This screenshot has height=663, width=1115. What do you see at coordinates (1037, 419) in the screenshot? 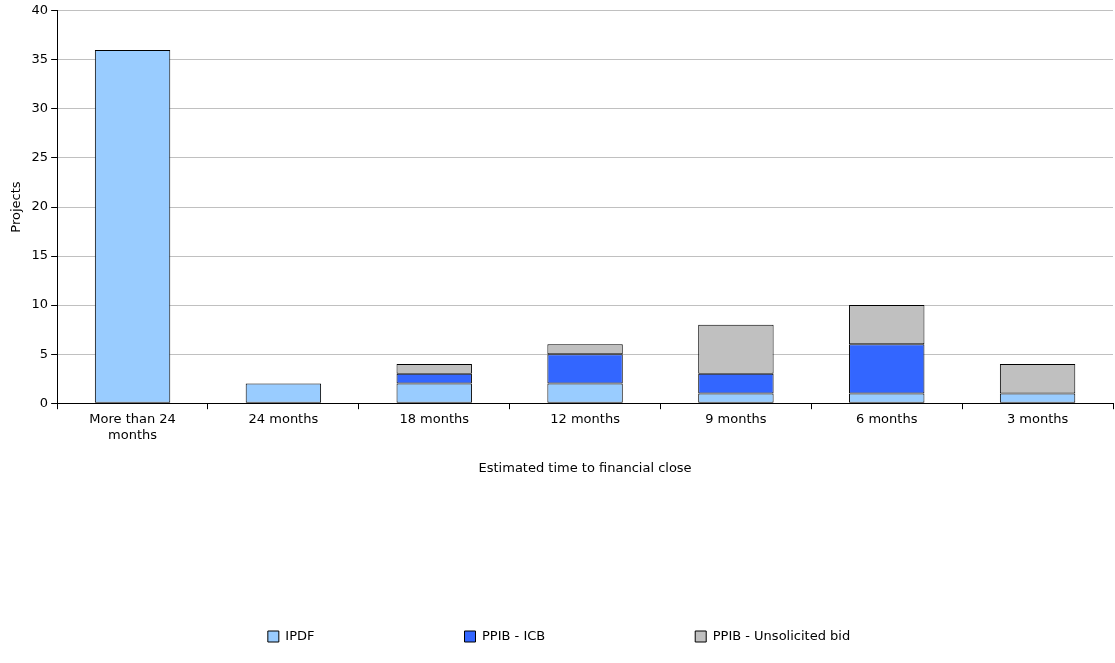
I see `x-tick-label: 3 months` at bounding box center [1037, 419].